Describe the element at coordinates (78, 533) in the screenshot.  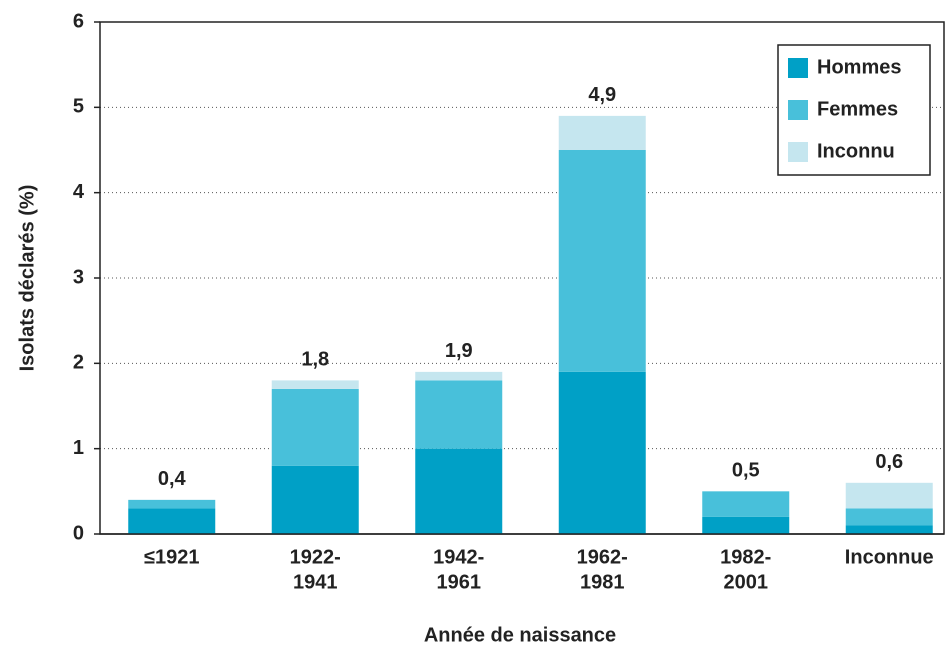
I see `y-tick-label: 0` at that location.